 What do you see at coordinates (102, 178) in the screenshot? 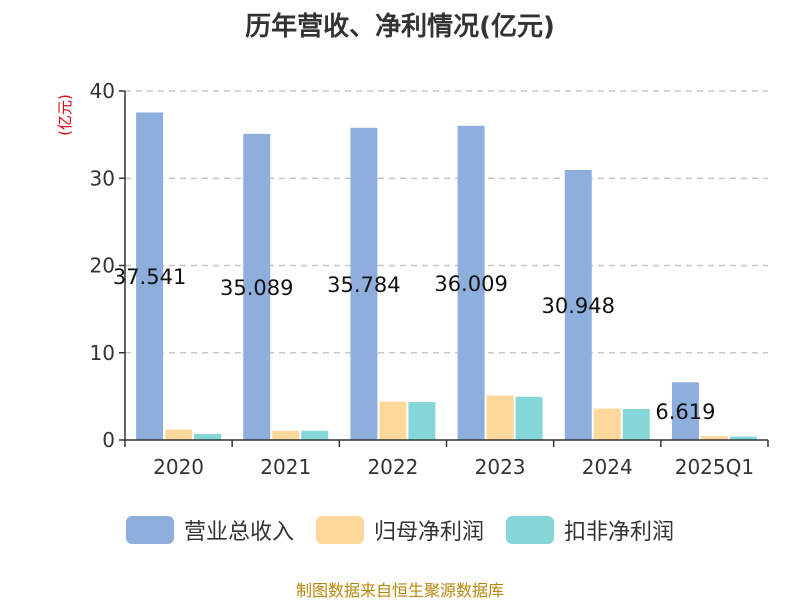
I see `y-tick-label: 30` at bounding box center [102, 178].